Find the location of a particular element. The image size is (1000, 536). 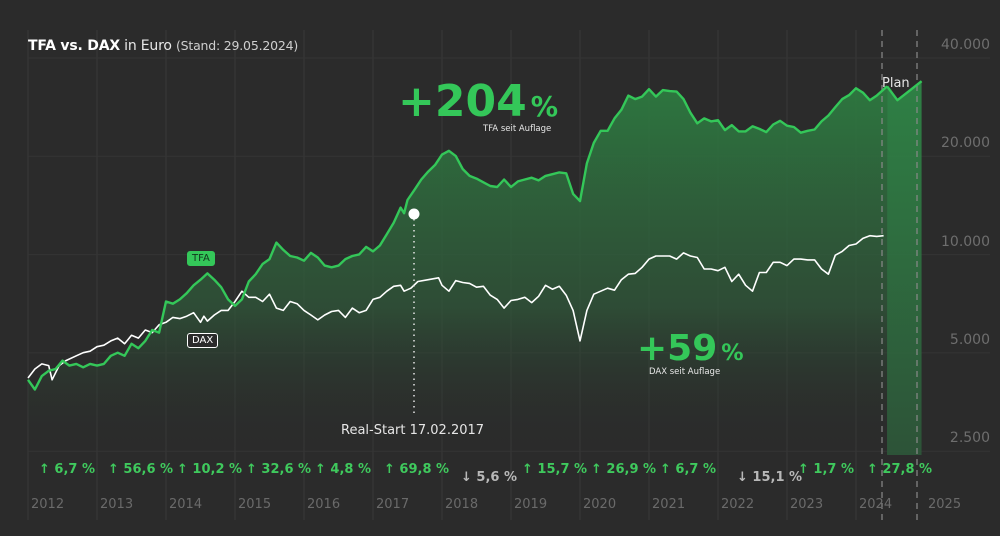

chart-title-date: (Stand: 29.05.2024) is located at coordinates (237, 45).